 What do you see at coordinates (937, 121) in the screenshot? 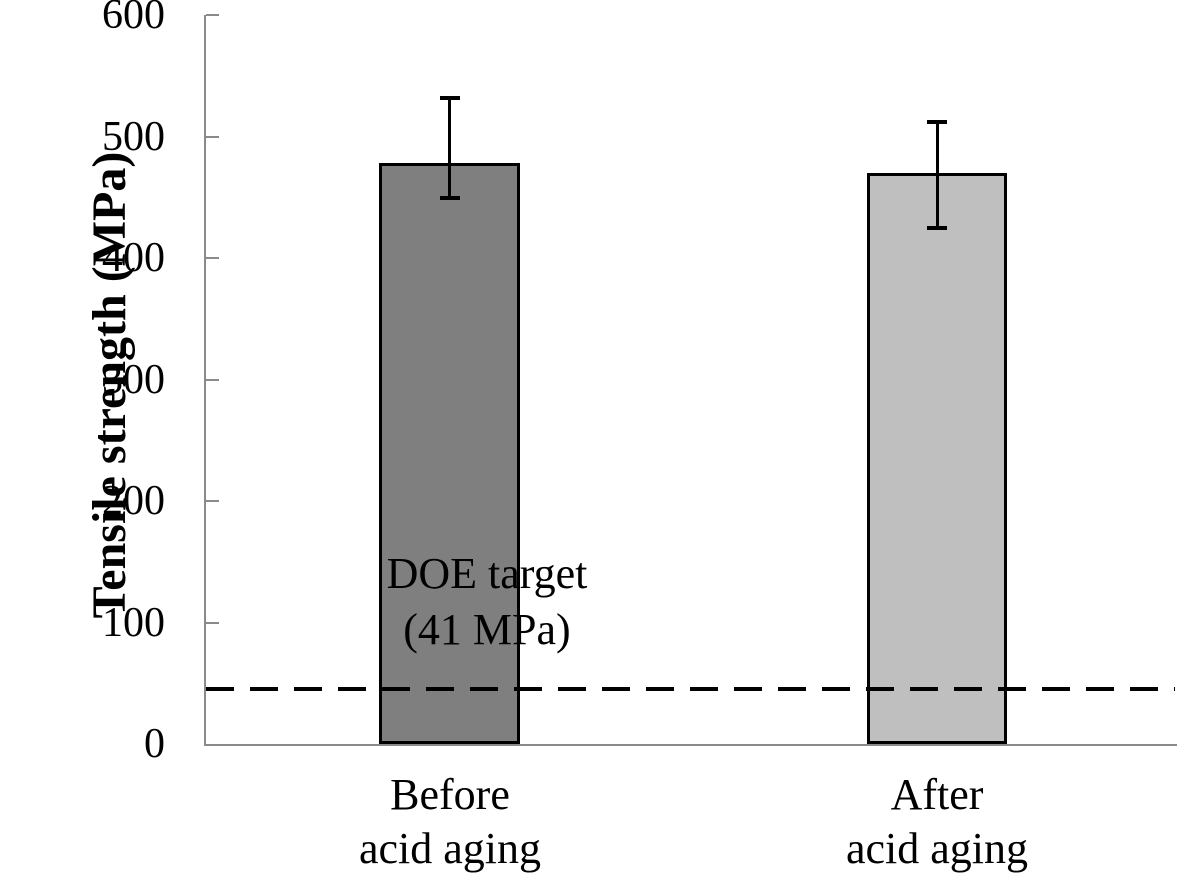
I see `error-bar-top-cap-after` at bounding box center [937, 121].